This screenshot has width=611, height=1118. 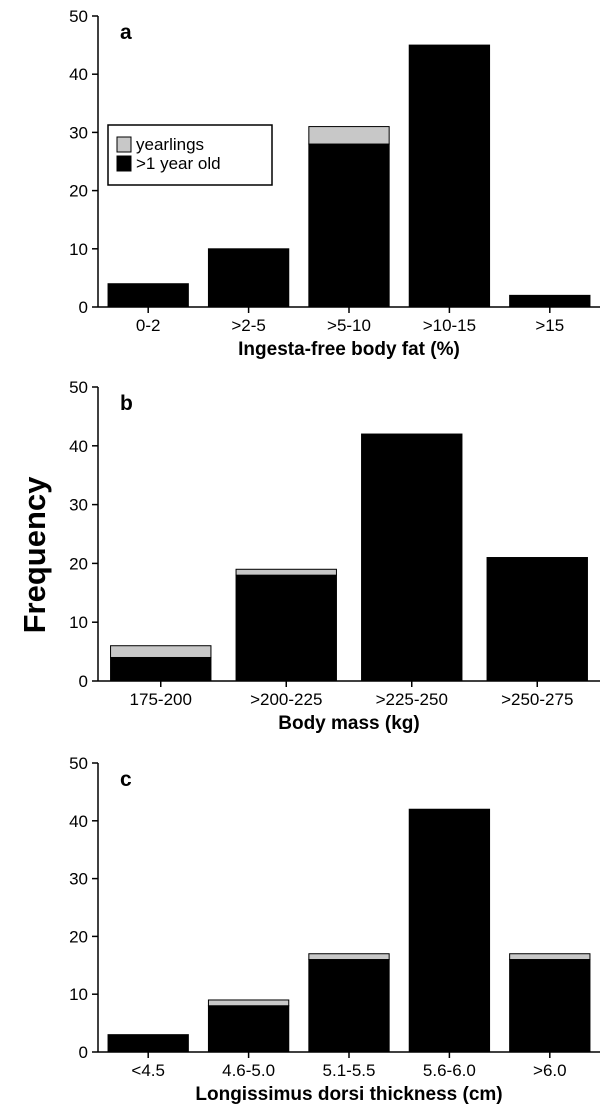 What do you see at coordinates (349, 349) in the screenshot?
I see `x-axis-label: Ingesta-free body fat (%)` at bounding box center [349, 349].